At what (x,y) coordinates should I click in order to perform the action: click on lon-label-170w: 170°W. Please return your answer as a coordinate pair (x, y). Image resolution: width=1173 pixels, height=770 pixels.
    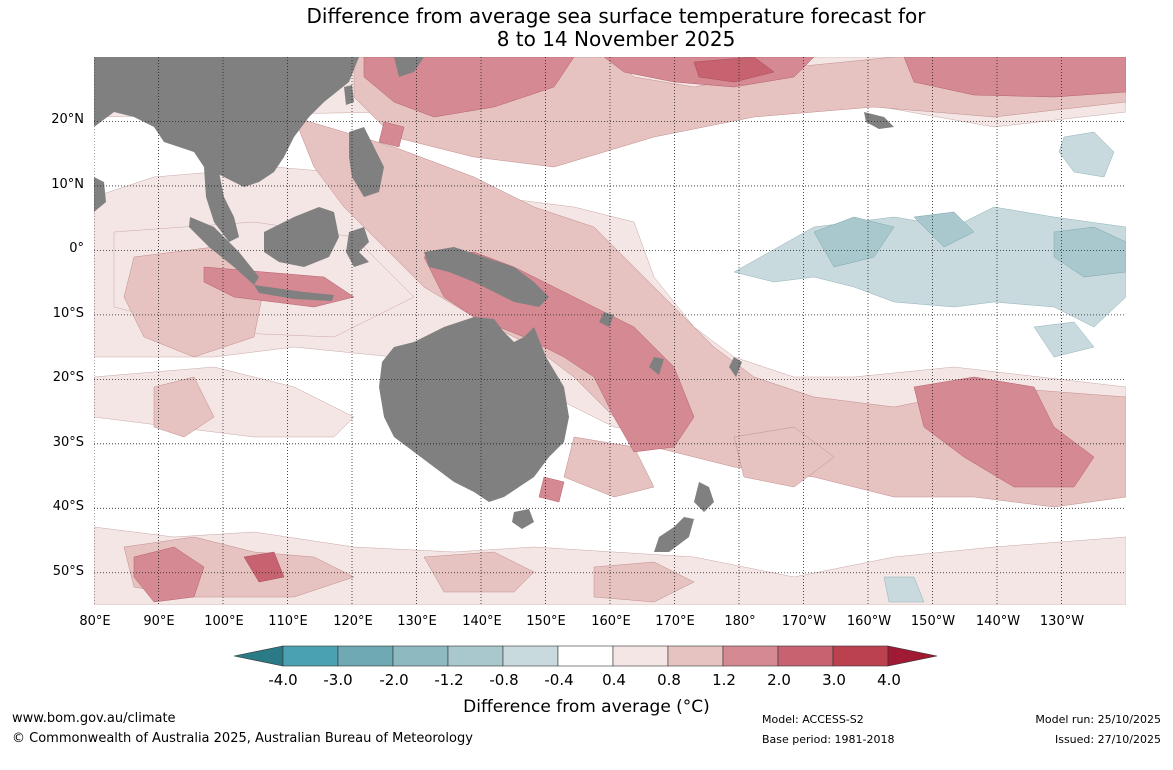
    Looking at the image, I should click on (804, 621).